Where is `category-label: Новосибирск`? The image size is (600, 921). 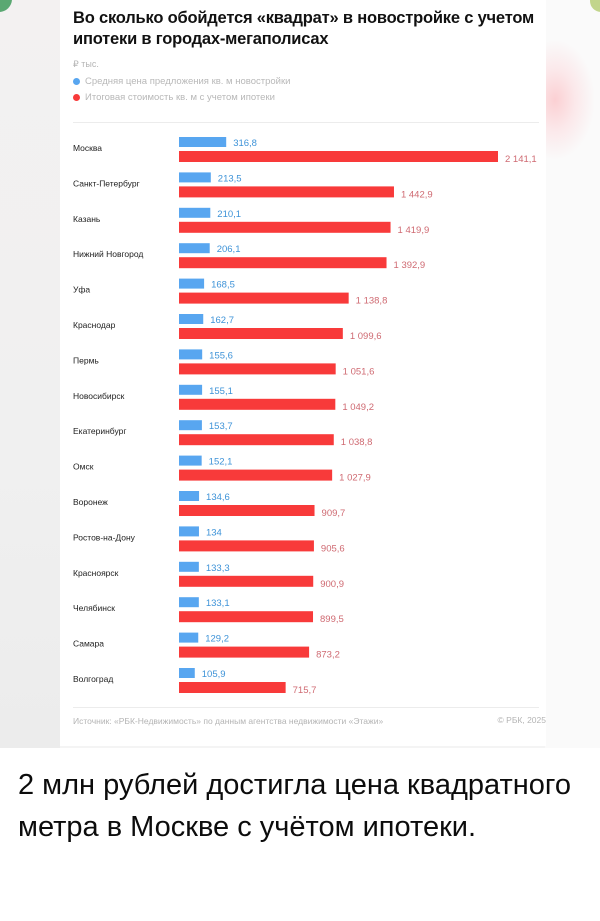 category-label: Новосибирск is located at coordinates (99, 396).